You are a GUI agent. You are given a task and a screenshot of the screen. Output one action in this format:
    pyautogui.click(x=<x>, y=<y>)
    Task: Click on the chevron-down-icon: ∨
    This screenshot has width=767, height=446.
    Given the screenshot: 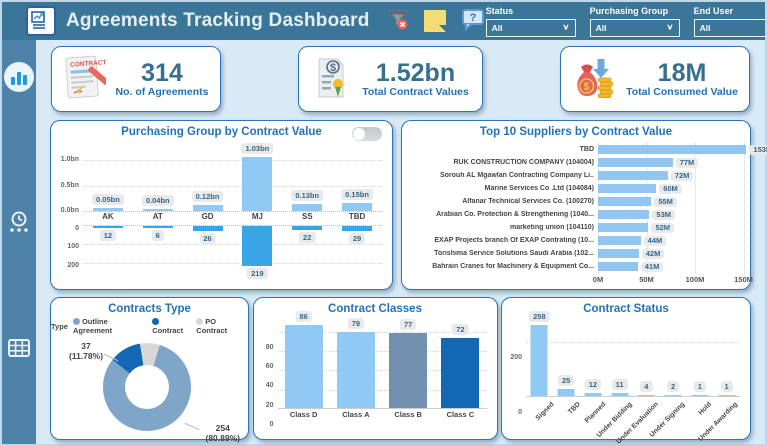 What is the action you would take?
    pyautogui.click(x=566, y=27)
    